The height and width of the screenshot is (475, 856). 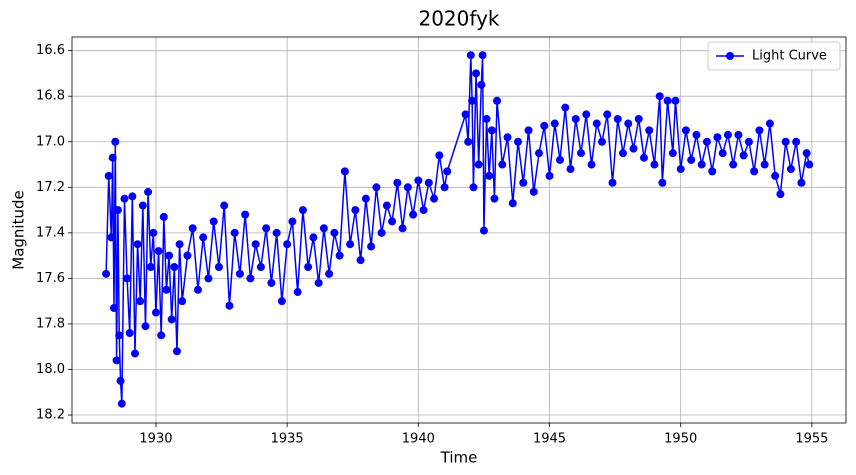 What do you see at coordinates (50, 96) in the screenshot?
I see `y-tick-label: 16.8` at bounding box center [50, 96].